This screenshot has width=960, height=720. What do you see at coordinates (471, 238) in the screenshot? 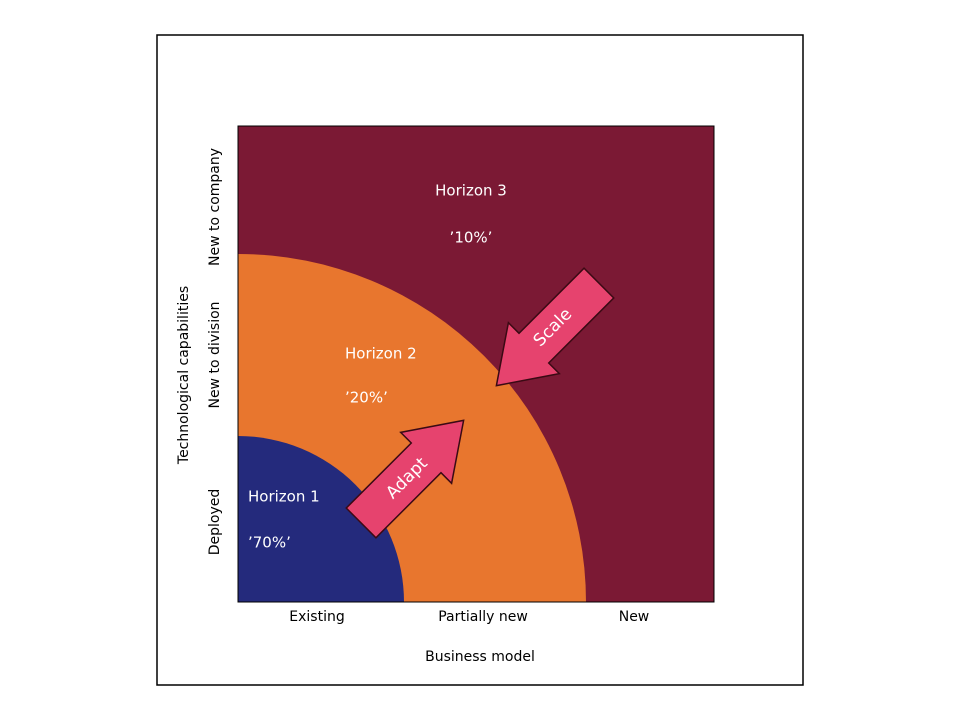
I see `horizon-share: ’10%’` at bounding box center [471, 238].